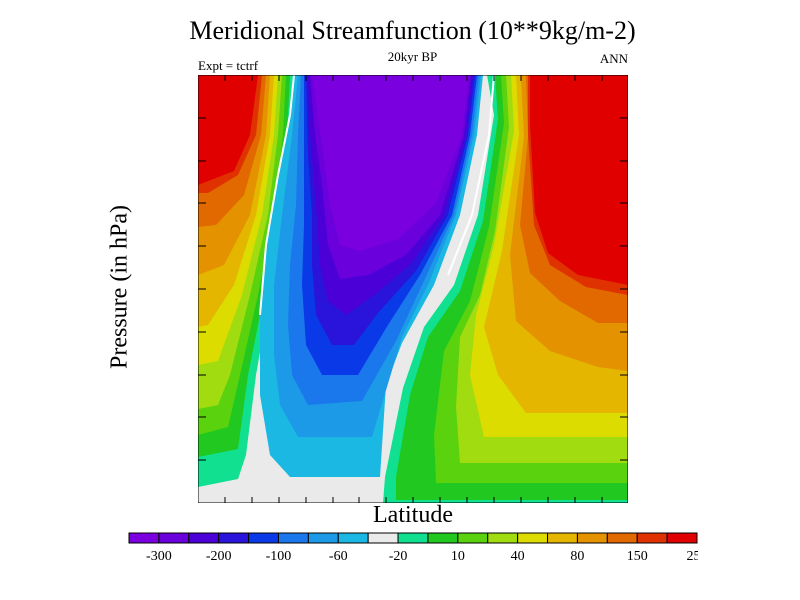 The height and width of the screenshot is (600, 800). I want to click on colorbar-tick-label: -200, so click(219, 556).